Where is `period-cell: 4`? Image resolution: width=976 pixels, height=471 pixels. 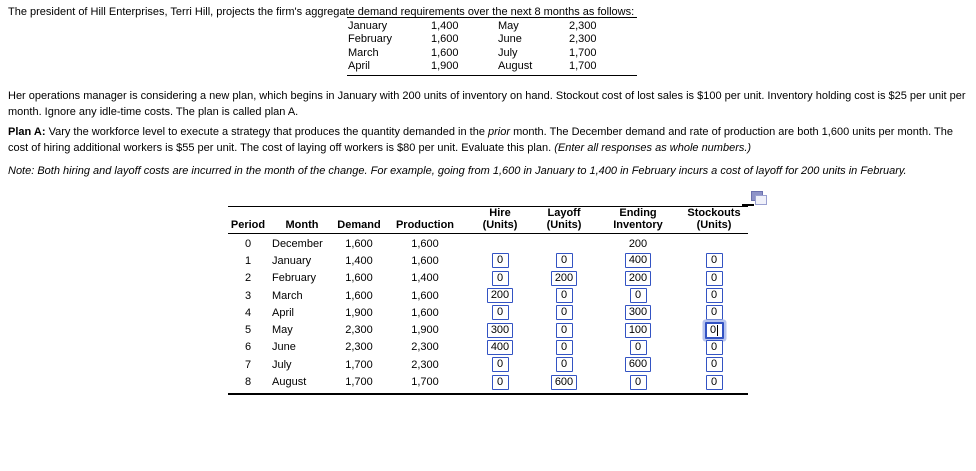 period-cell: 4 is located at coordinates (248, 312).